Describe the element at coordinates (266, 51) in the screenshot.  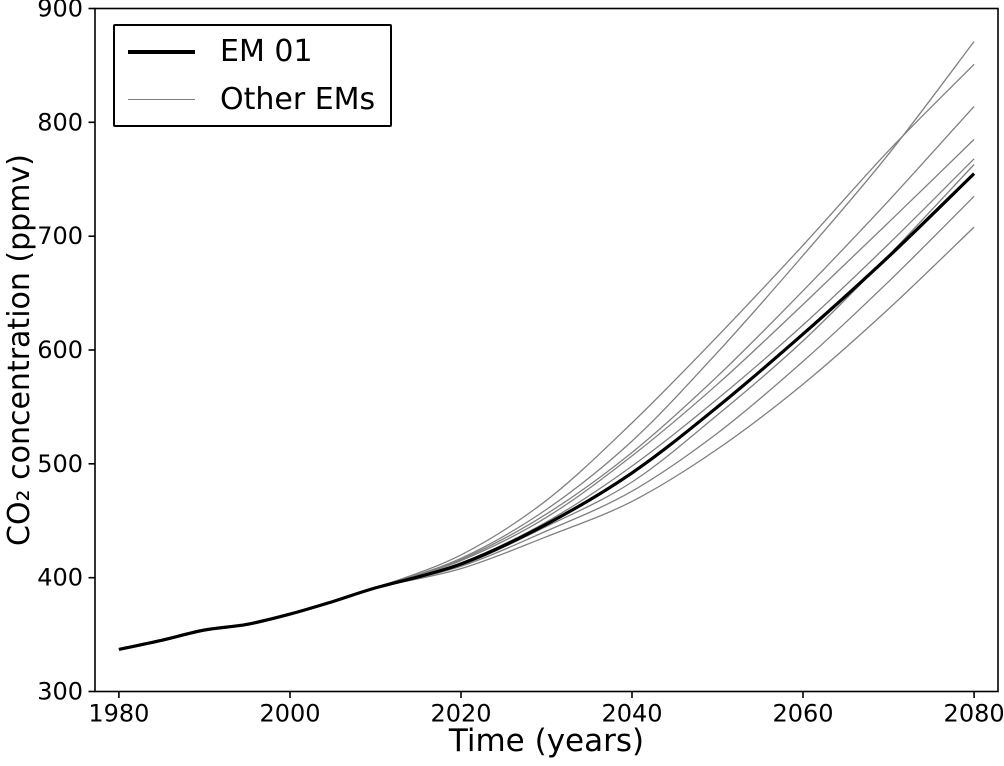
I see `legend-label-em01: EM 01` at that location.